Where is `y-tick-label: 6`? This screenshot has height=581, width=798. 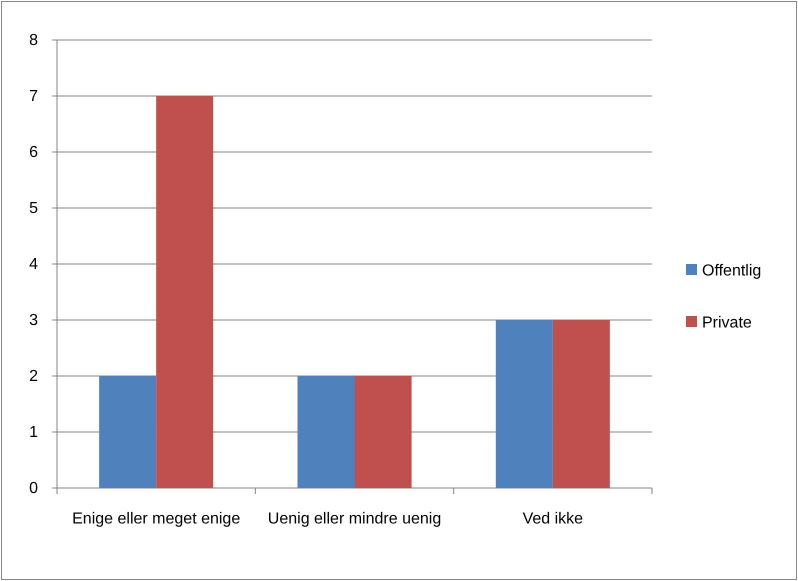
y-tick-label: 6 is located at coordinates (33, 153).